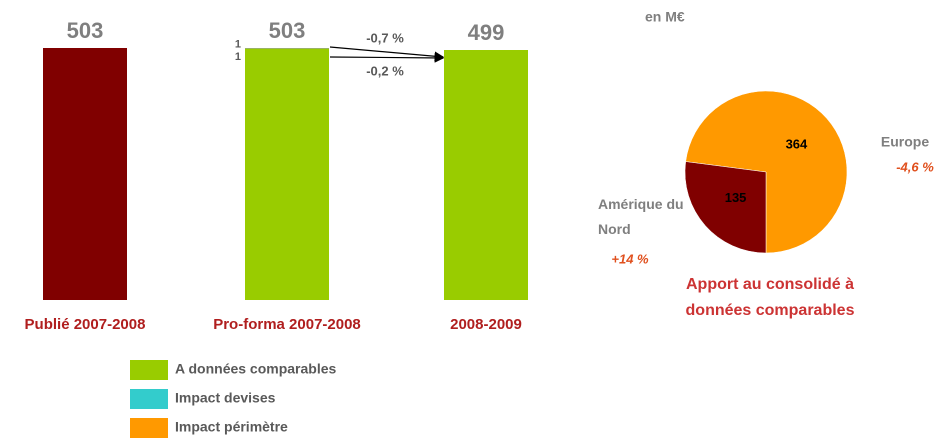  Describe the element at coordinates (486, 32) in the screenshot. I see `total-label: 499` at that location.